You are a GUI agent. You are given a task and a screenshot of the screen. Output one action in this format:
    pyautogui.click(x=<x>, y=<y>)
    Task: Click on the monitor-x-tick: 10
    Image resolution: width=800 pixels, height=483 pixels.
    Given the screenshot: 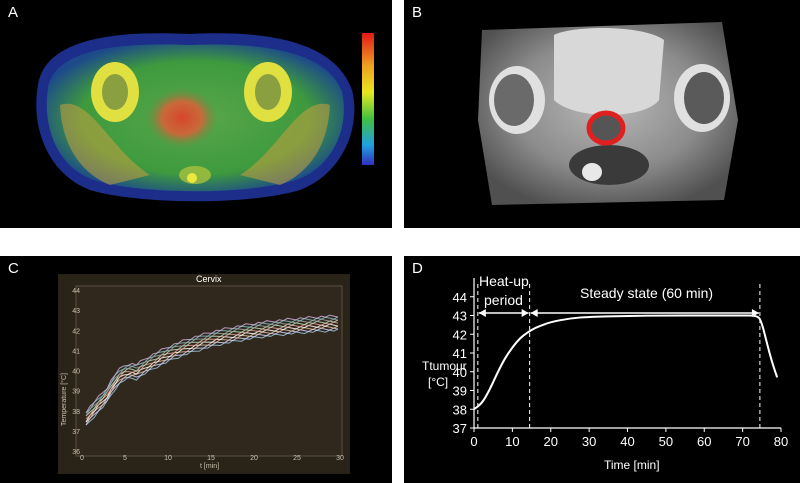 What is the action you would take?
    pyautogui.click(x=168, y=458)
    